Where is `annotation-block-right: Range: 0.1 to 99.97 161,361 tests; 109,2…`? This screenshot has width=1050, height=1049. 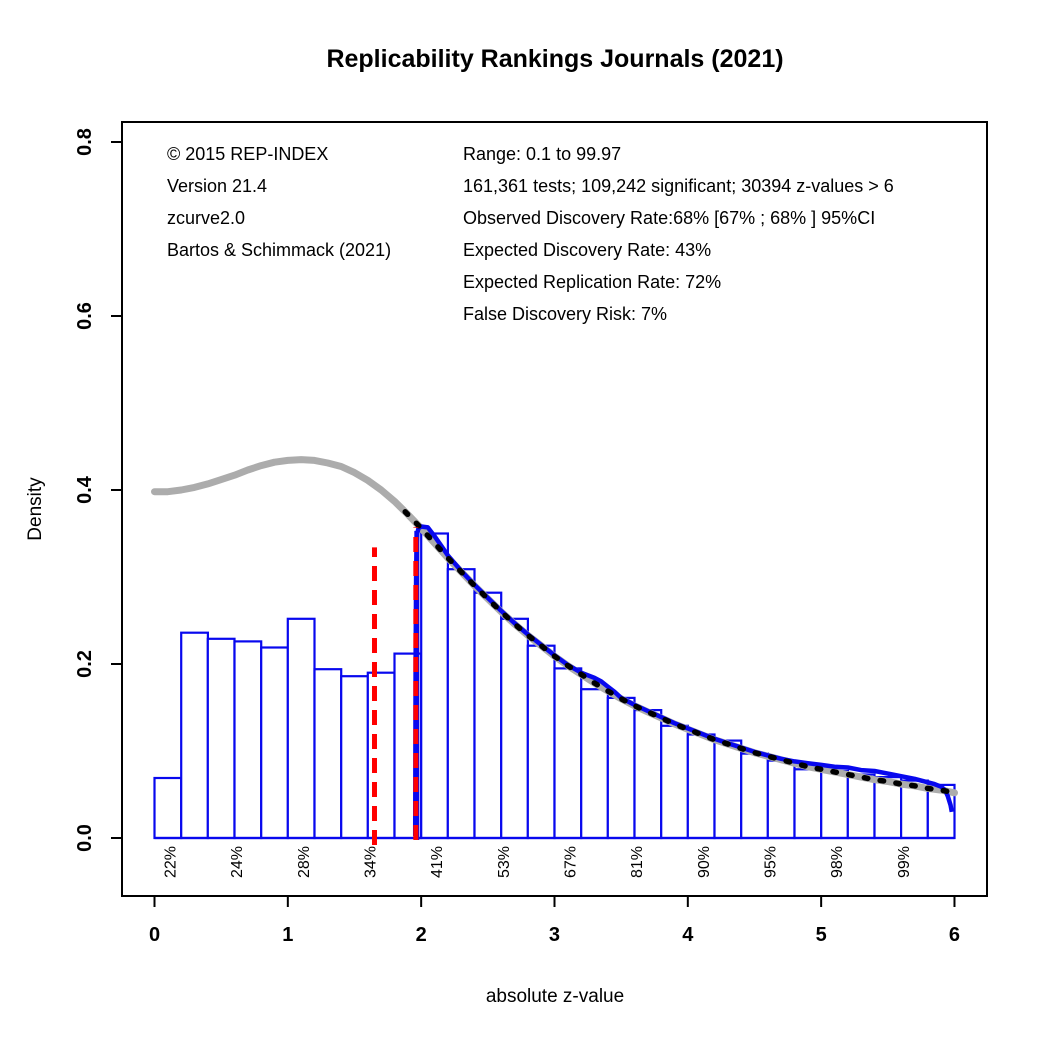
annotation-block-right: Range: 0.1 to 99.97 161,361 tests; 109,2… is located at coordinates (678, 234).